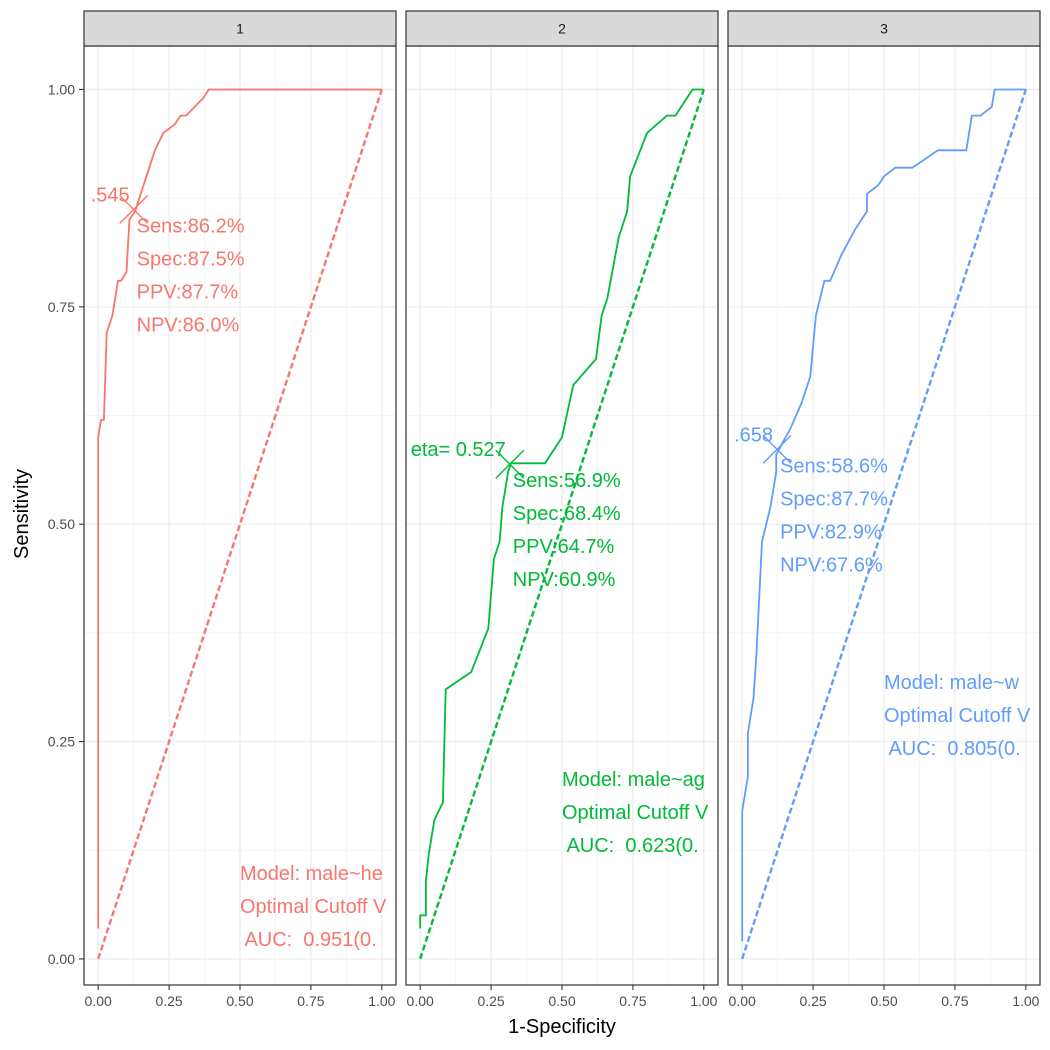  Describe the element at coordinates (61, 307) in the screenshot. I see `y-tick-label: 0.75` at that location.